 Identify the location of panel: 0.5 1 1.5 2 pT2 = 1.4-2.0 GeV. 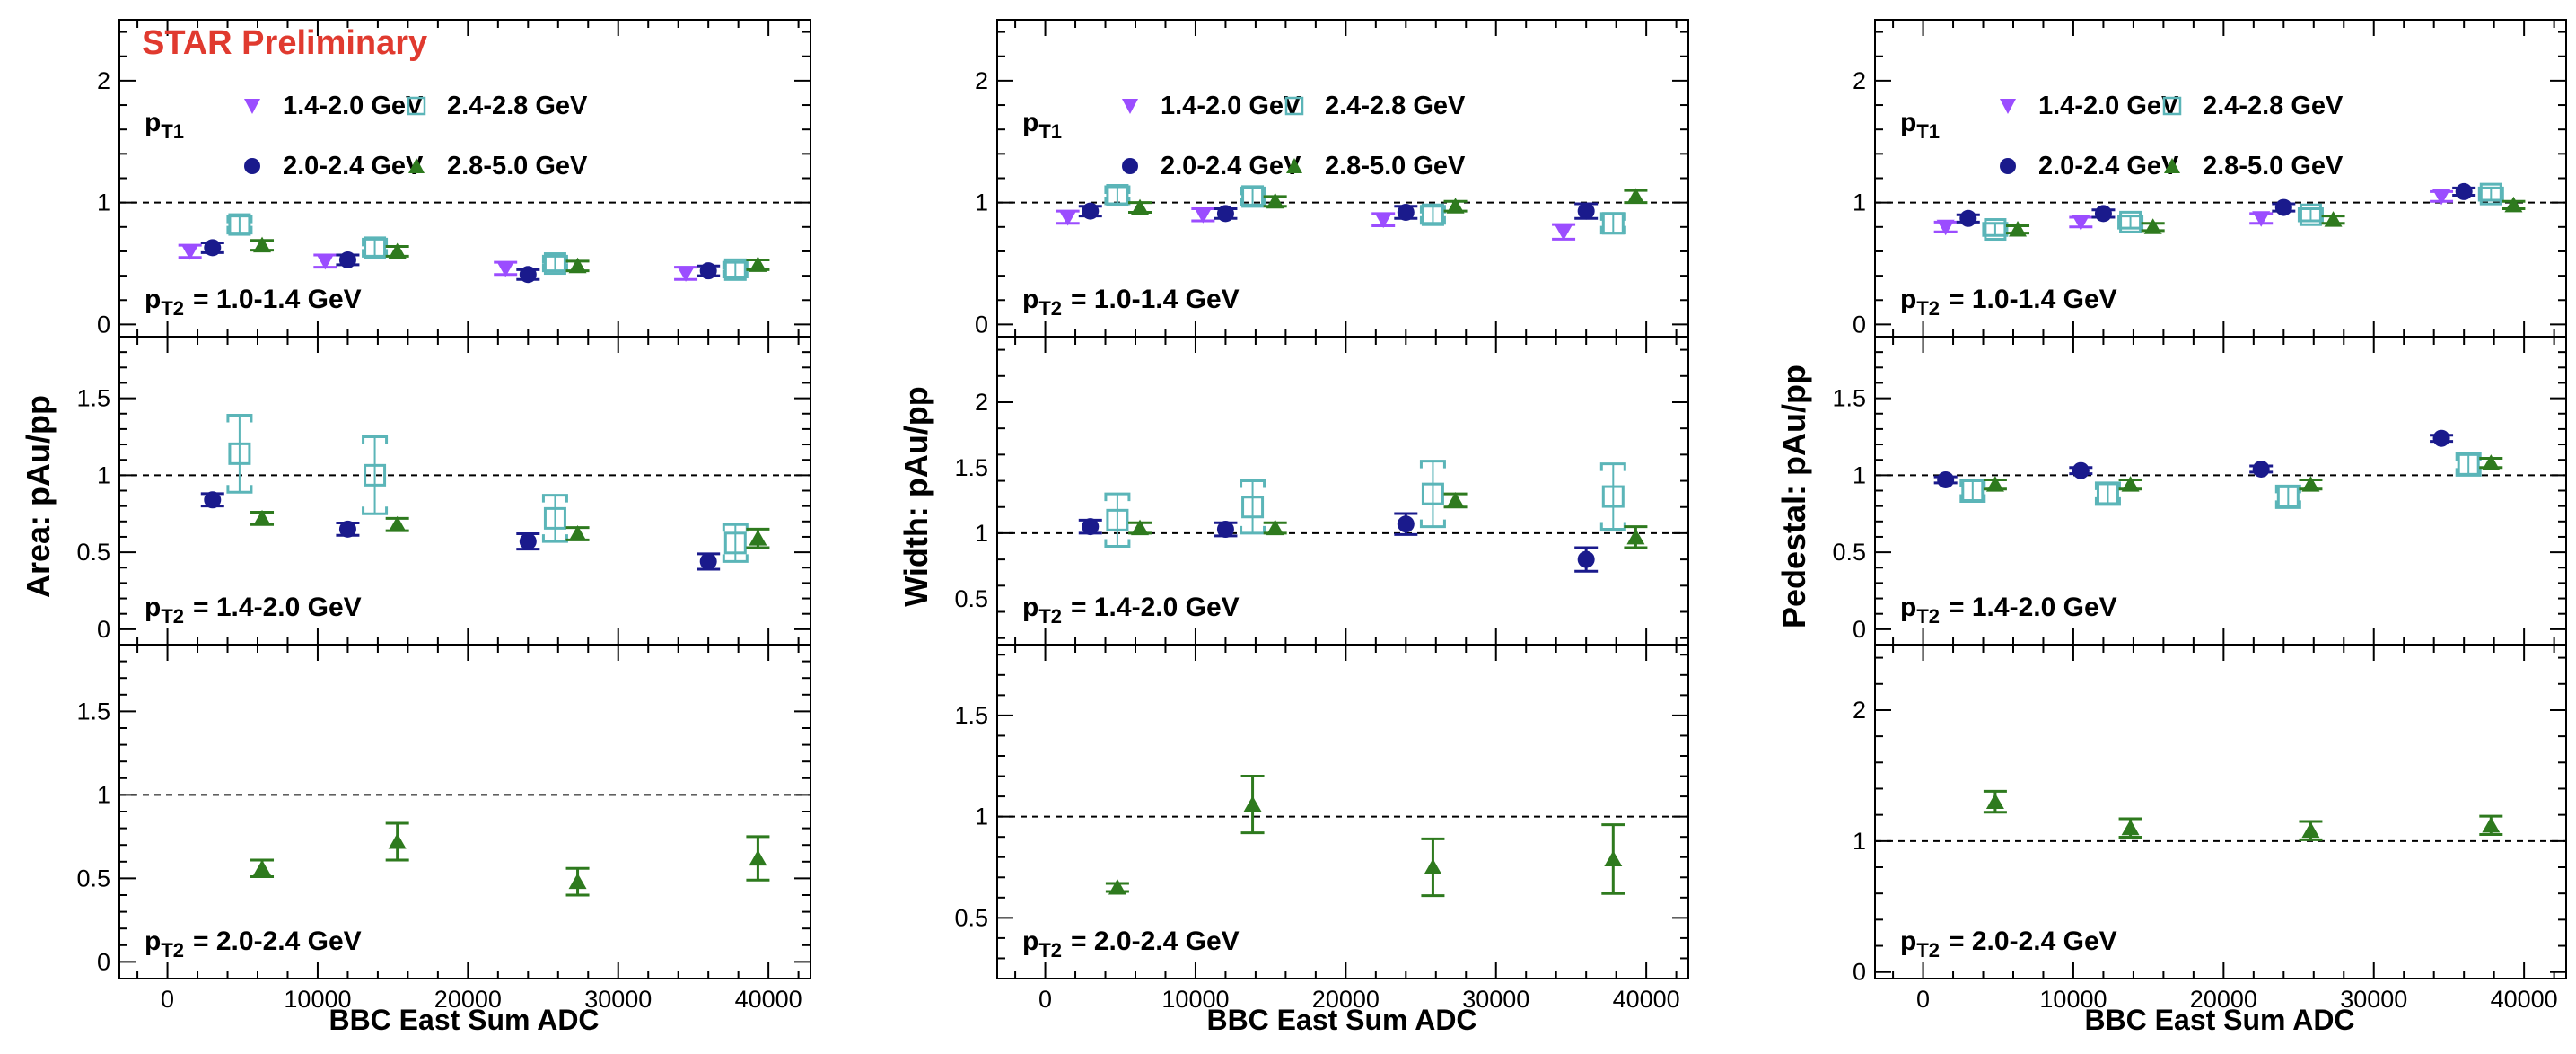
(1321, 491).